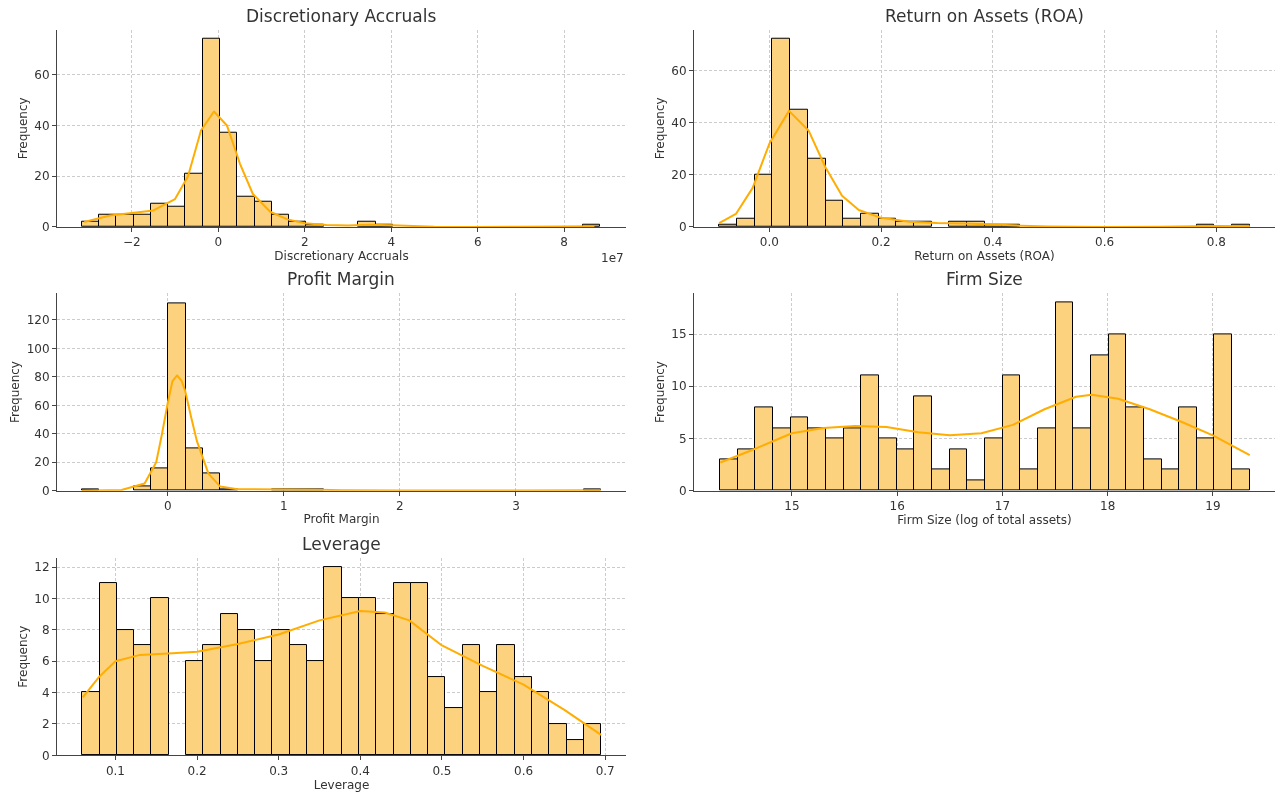 This screenshot has height=798, width=1277. Describe the element at coordinates (391, 242) in the screenshot. I see `x-tick-label: 4` at that location.